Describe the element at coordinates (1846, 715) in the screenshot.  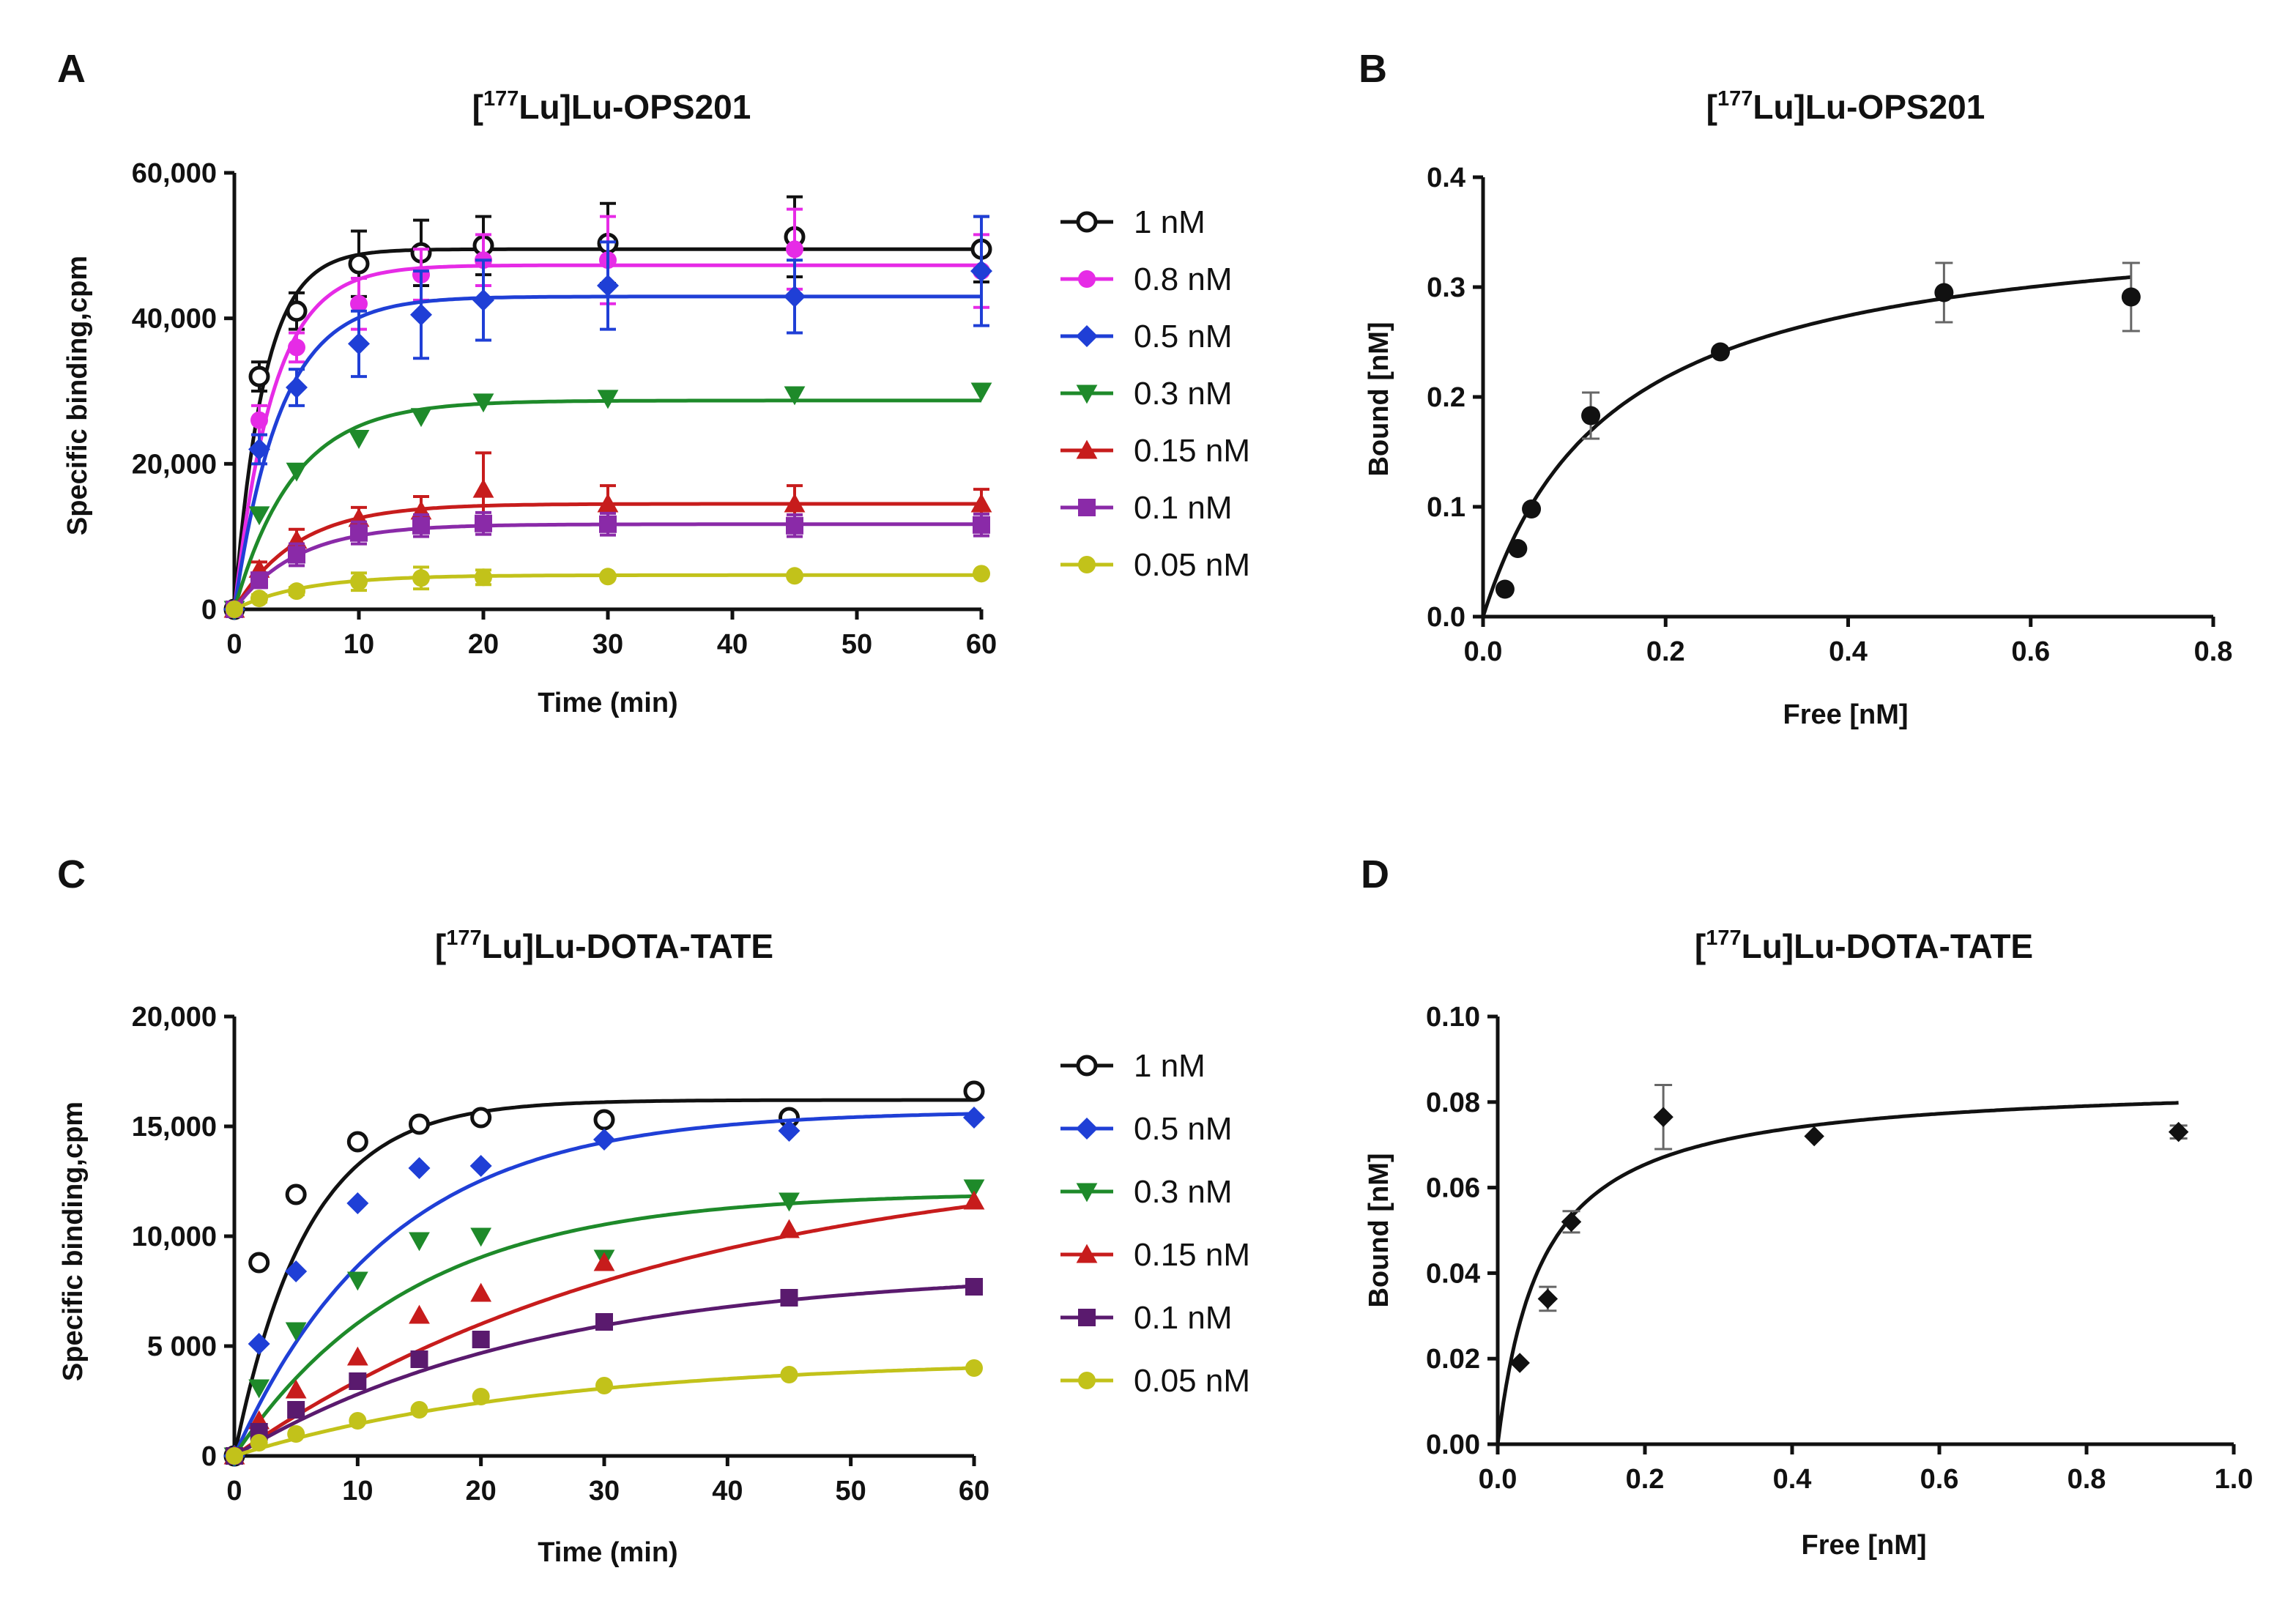
I see `x-axis-label-b: Free [nM]` at that location.